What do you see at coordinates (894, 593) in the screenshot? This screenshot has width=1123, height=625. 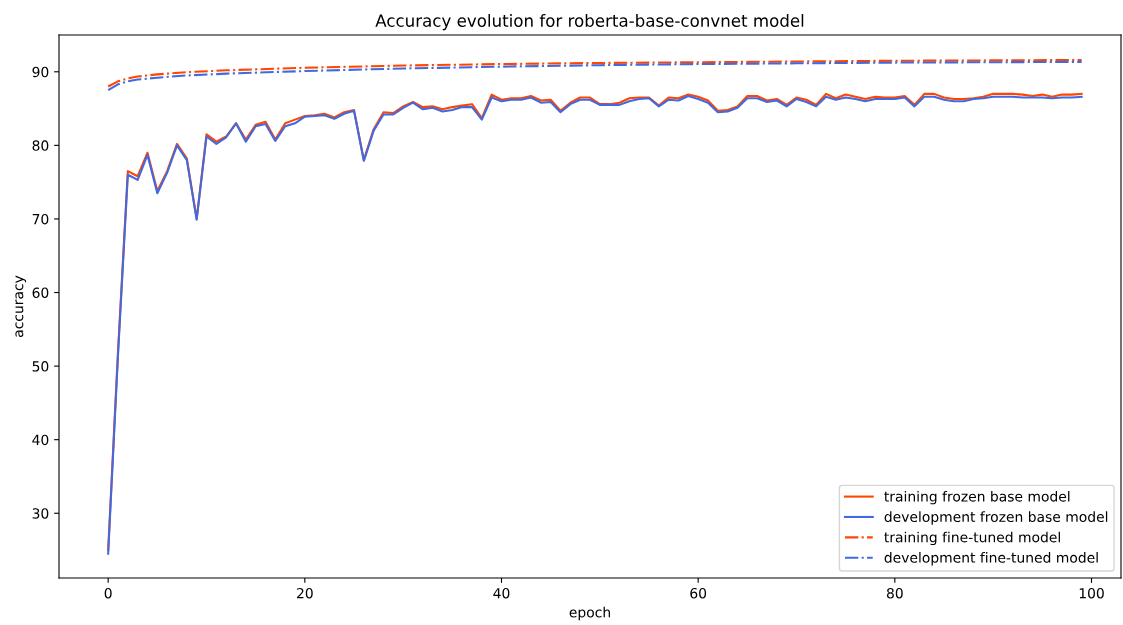 I see `x-tick-label: 80` at bounding box center [894, 593].